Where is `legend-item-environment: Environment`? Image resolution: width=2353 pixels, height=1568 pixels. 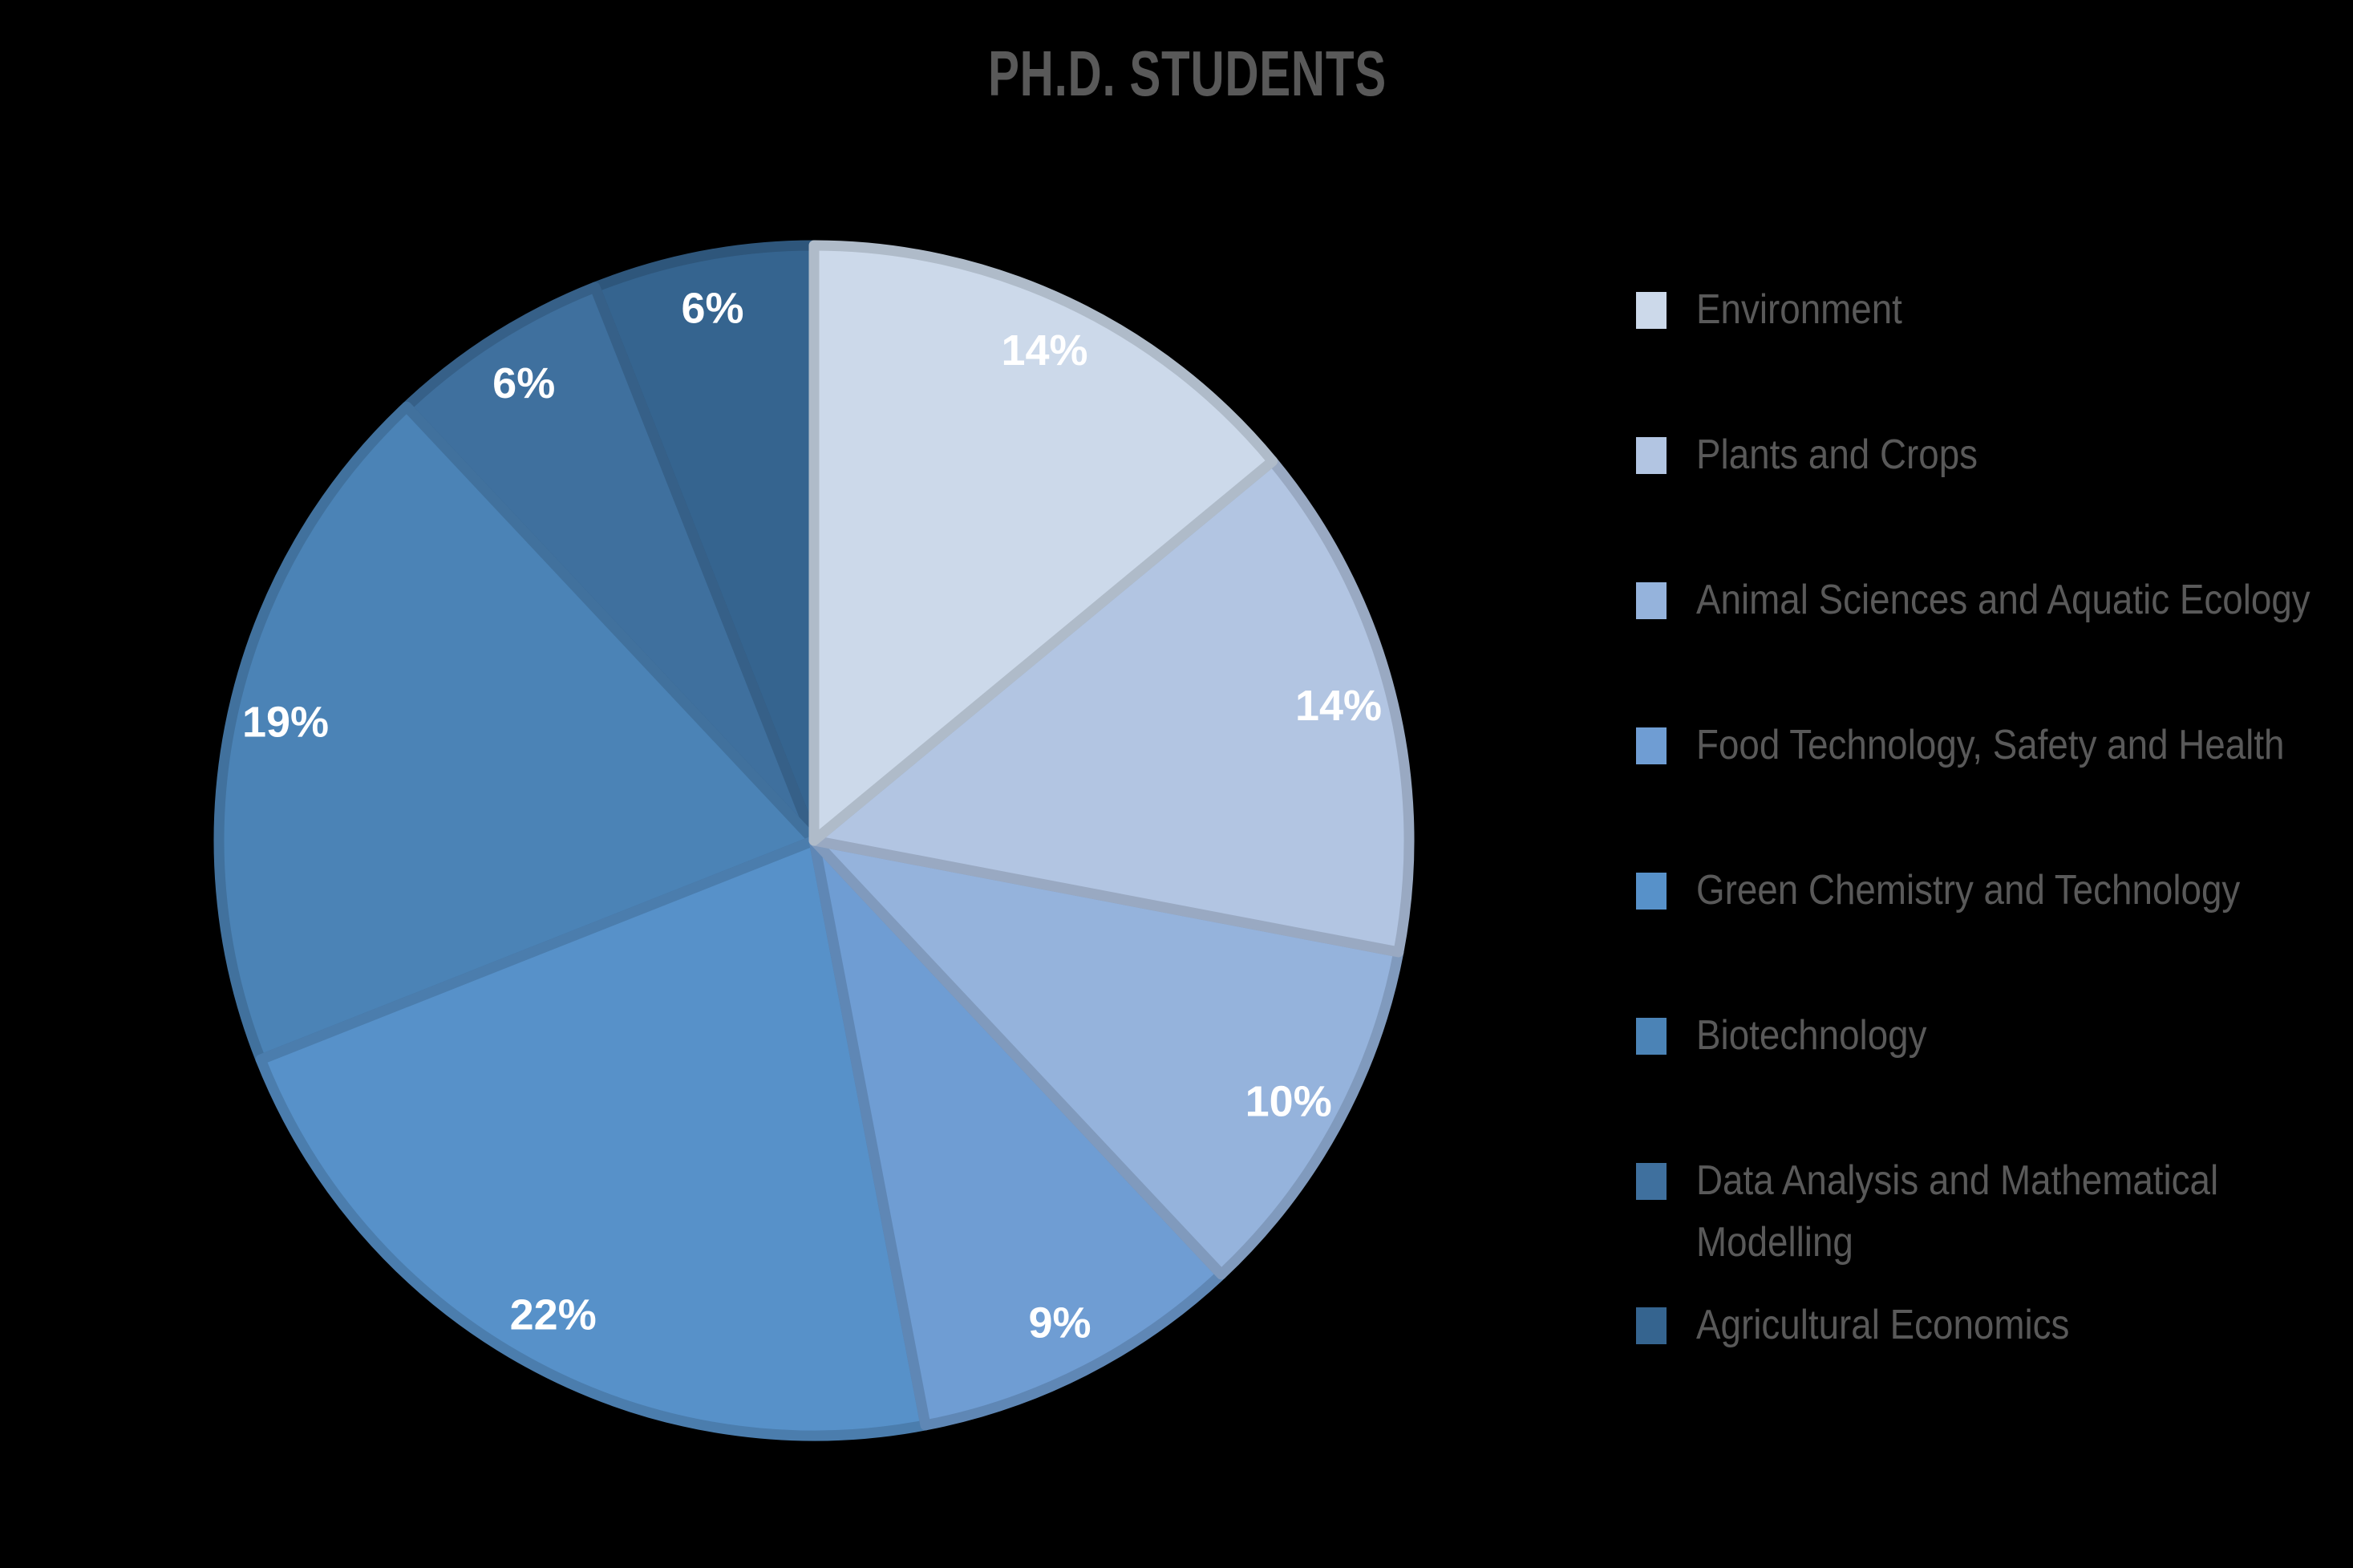
legend-item-environment: Environment is located at coordinates (1994, 310).